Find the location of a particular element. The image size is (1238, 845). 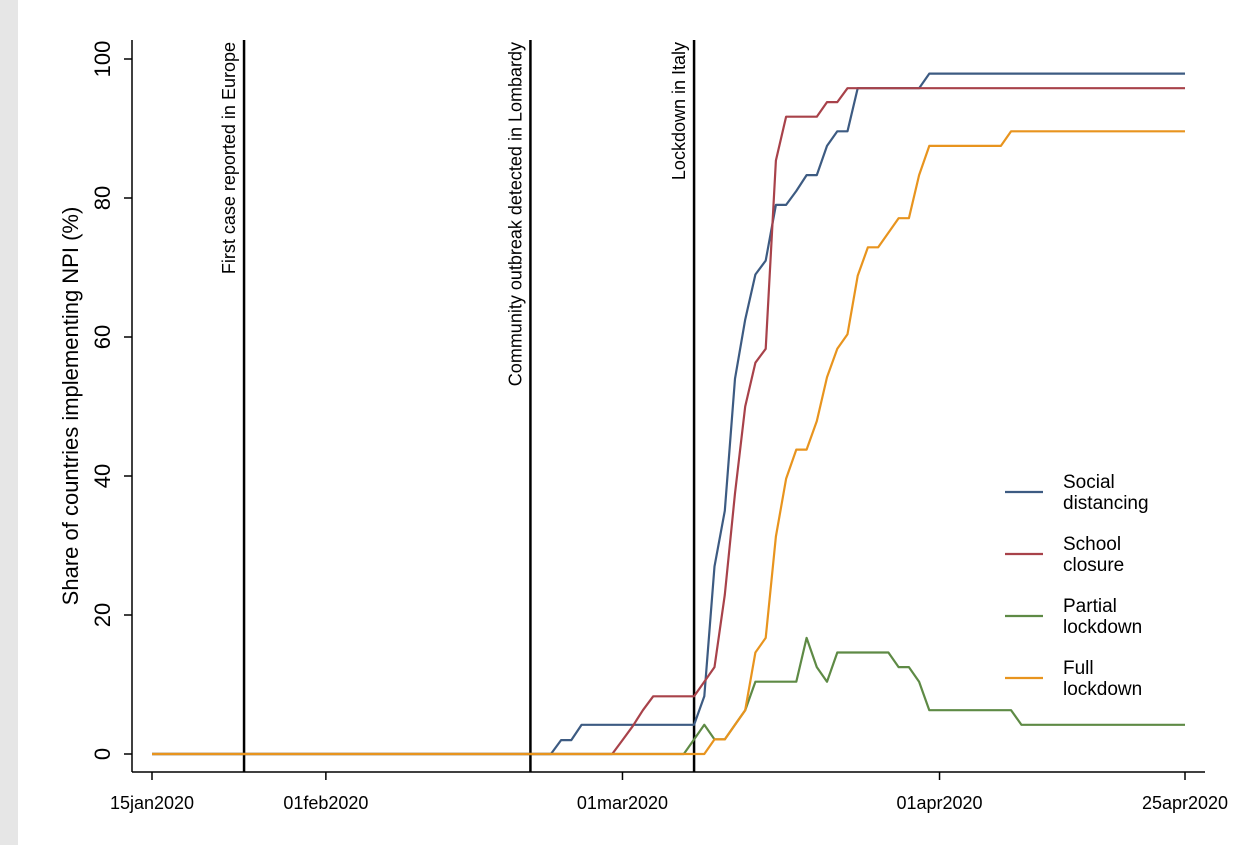

legend-label: Partial lockdown is located at coordinates (1102, 617).